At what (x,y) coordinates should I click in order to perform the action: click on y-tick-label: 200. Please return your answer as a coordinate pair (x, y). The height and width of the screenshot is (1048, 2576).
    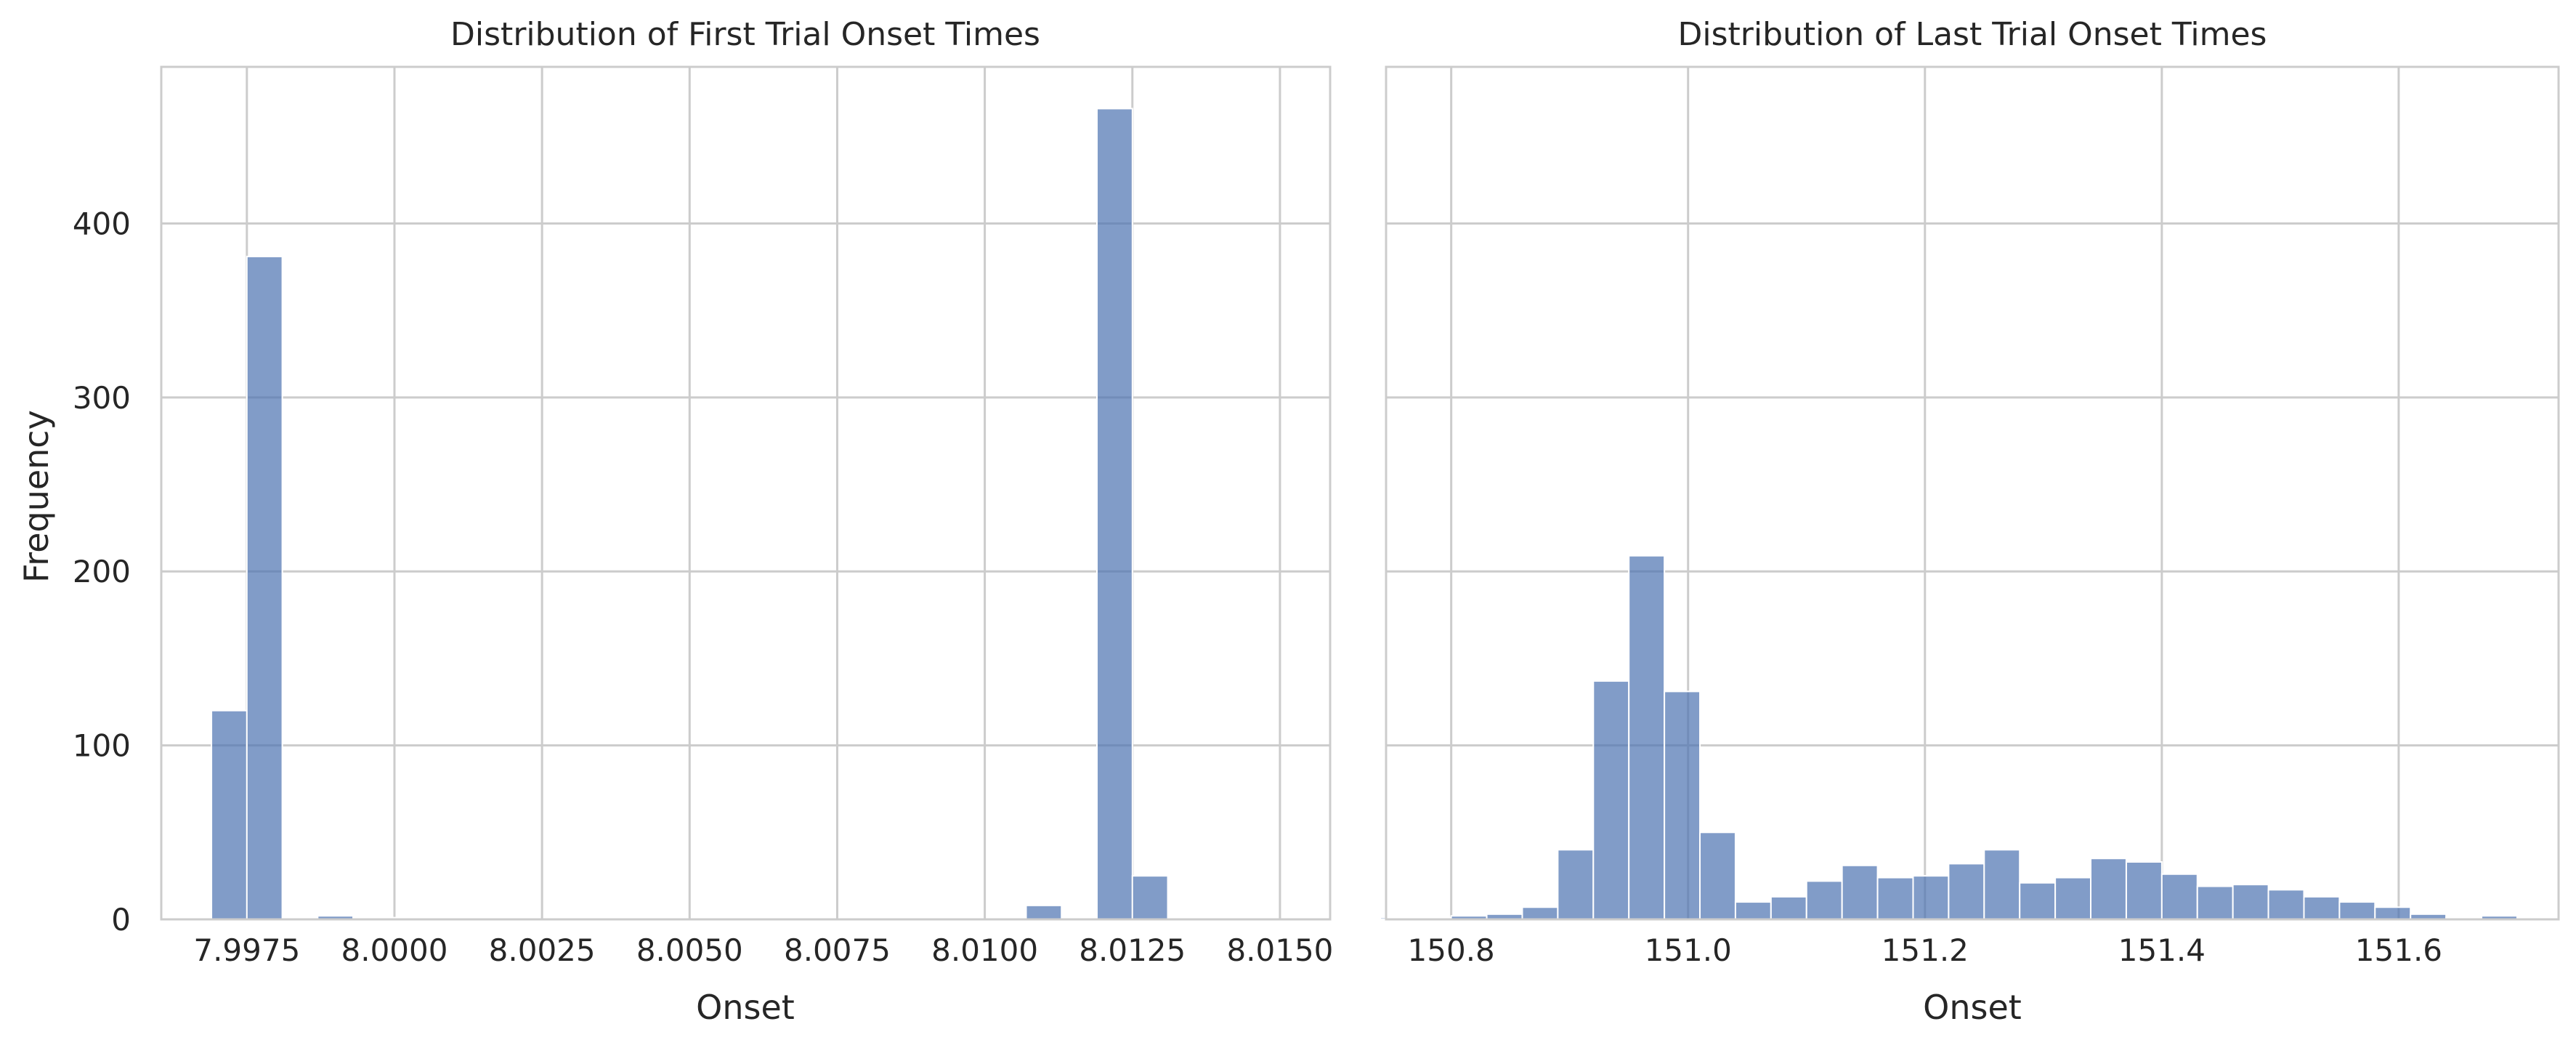
    Looking at the image, I should click on (102, 571).